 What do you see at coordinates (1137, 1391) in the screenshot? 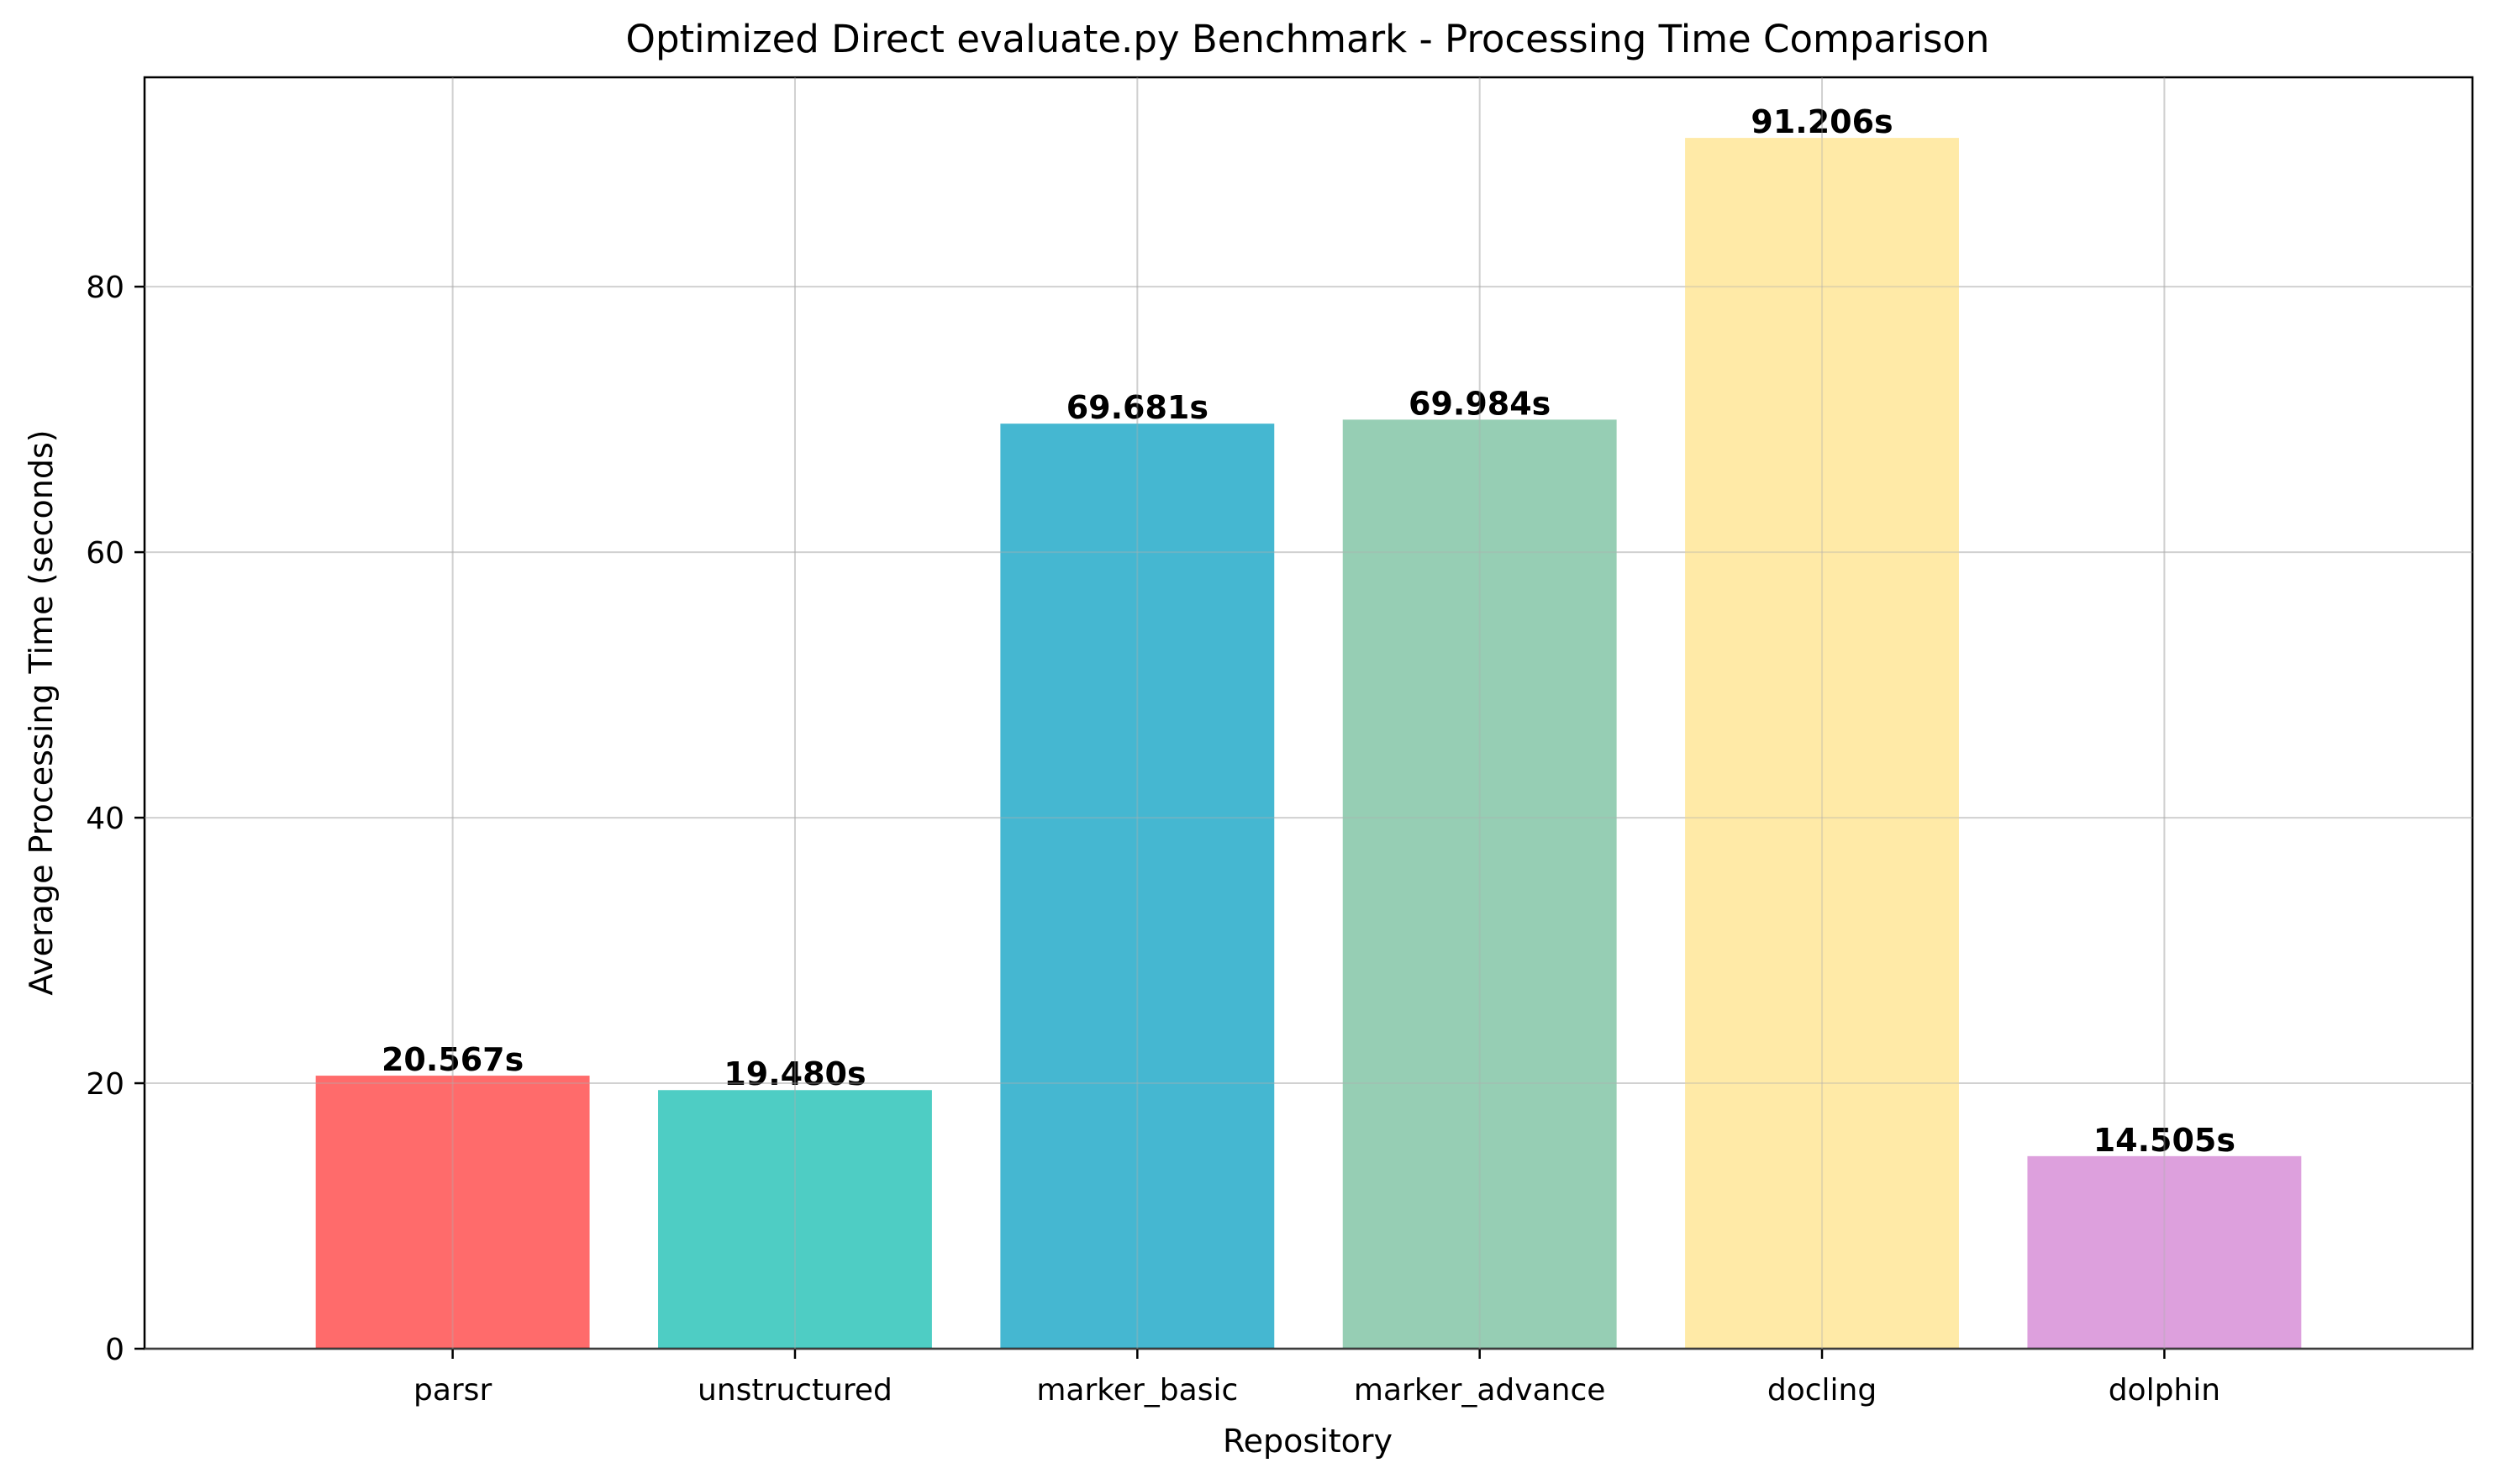
I see `x-tick-label-marker_basic: marker_basic` at bounding box center [1137, 1391].